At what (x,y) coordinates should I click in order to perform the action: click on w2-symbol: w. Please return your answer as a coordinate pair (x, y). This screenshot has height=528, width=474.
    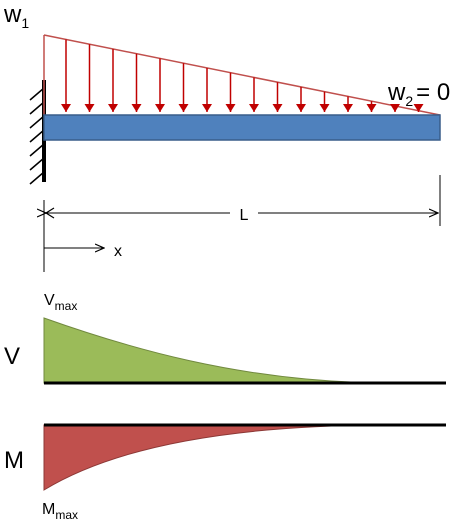
    Looking at the image, I should click on (396, 92).